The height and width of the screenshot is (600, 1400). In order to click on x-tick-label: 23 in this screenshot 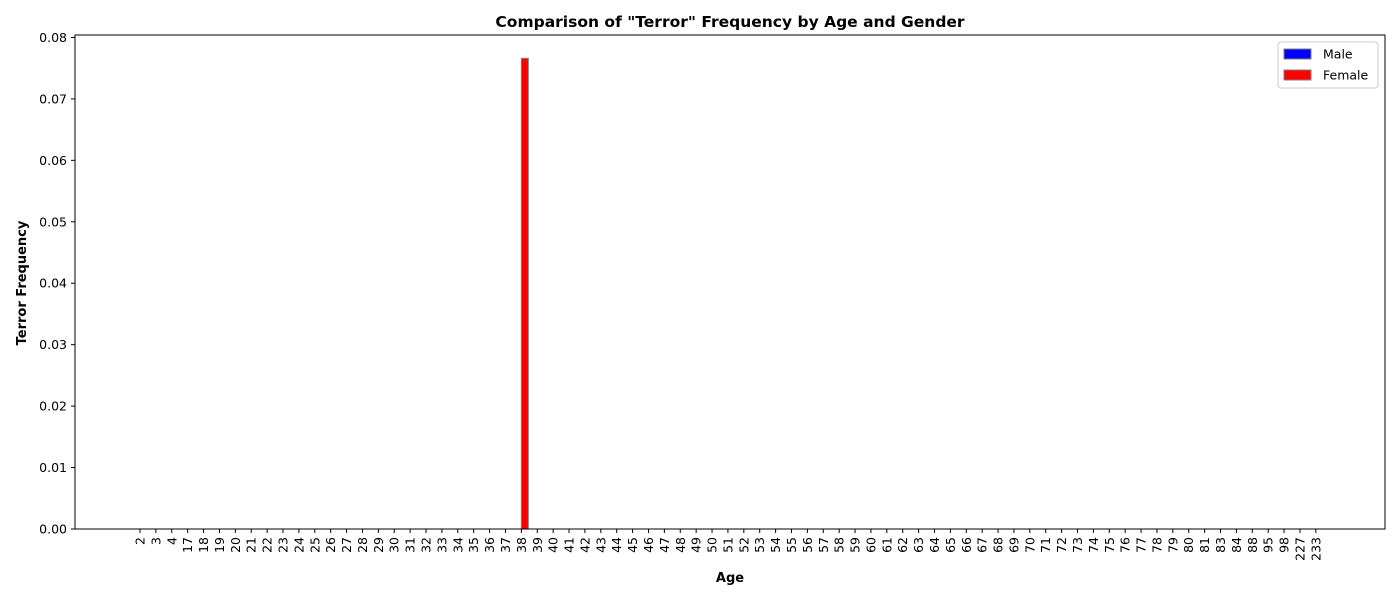, I will do `click(283, 545)`.